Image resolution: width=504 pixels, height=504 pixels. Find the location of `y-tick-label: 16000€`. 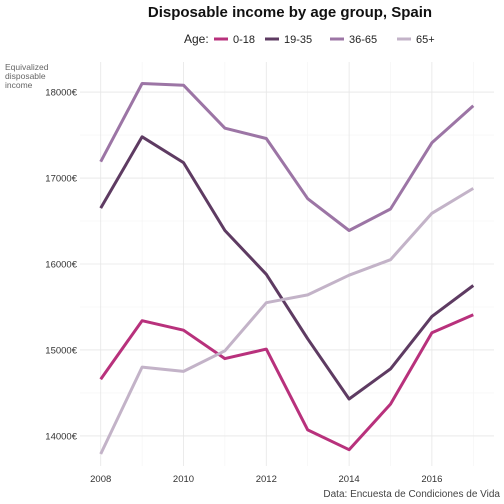

y-tick-label: 16000€ is located at coordinates (61, 265).